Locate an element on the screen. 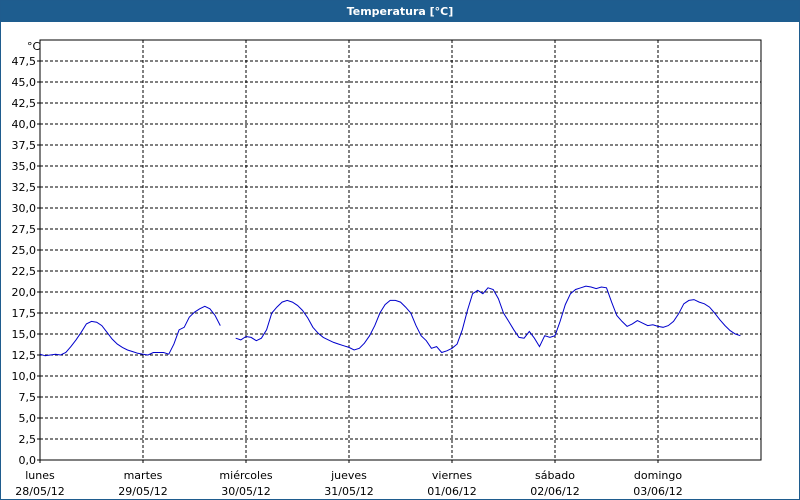 Image resolution: width=800 pixels, height=500 pixels. y-tick-label: 2,5 is located at coordinates (28, 439).